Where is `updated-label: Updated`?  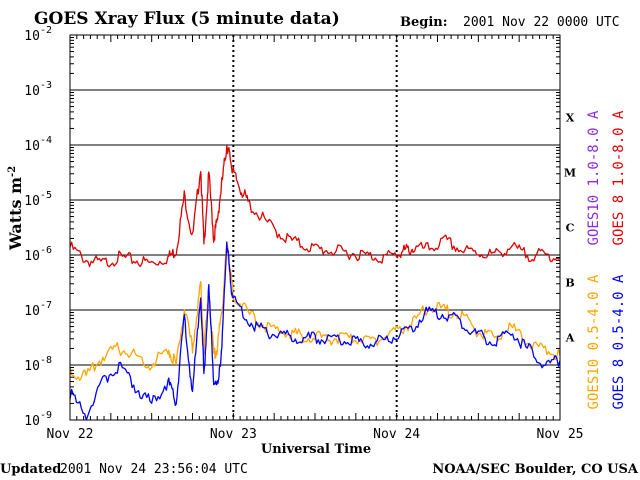 updated-label: Updated is located at coordinates (30, 469).